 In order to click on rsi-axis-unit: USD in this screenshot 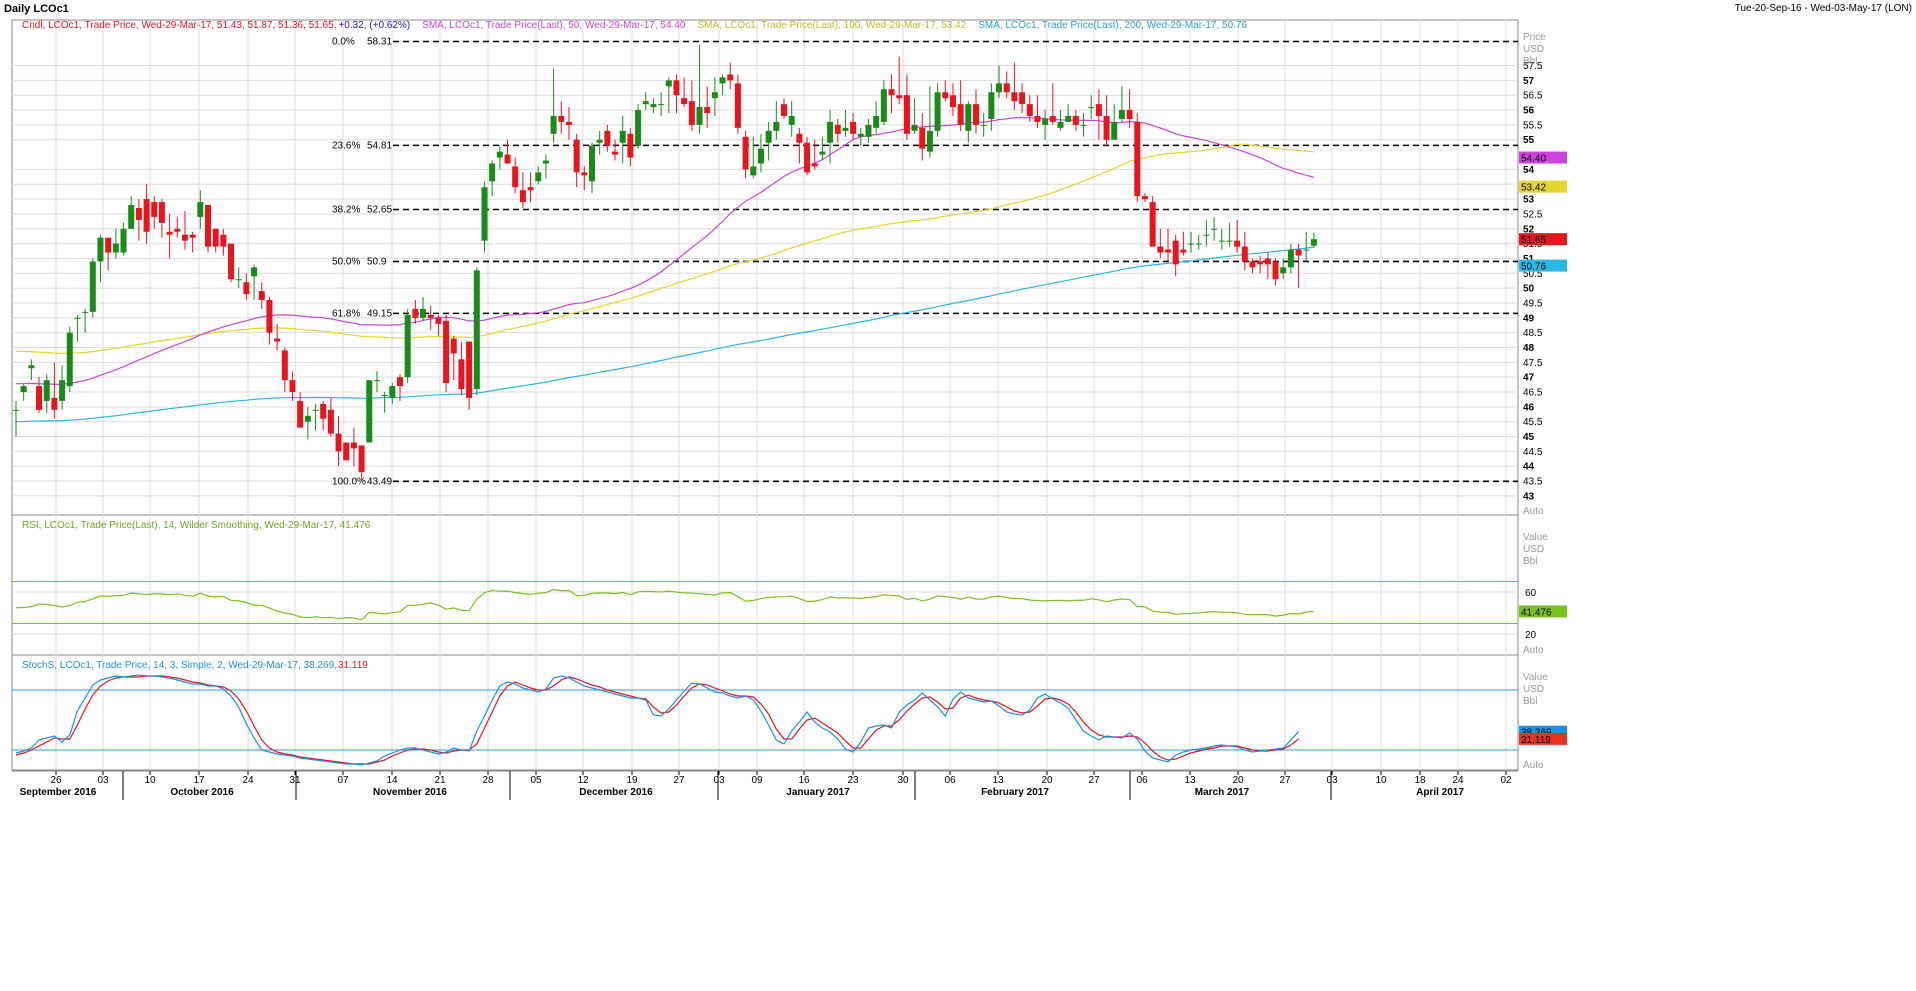, I will do `click(1533, 549)`.